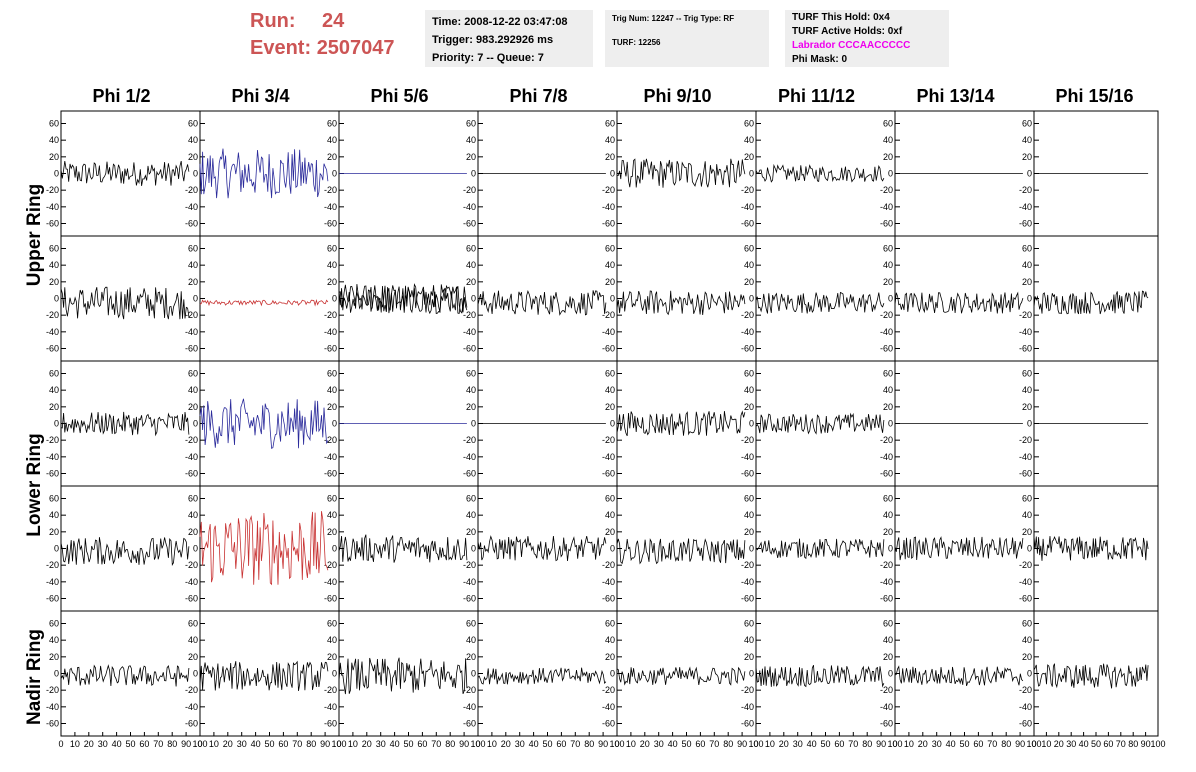 The image size is (1196, 772). What do you see at coordinates (959, 676) in the screenshot?
I see `waveform-trace-r4-c6` at bounding box center [959, 676].